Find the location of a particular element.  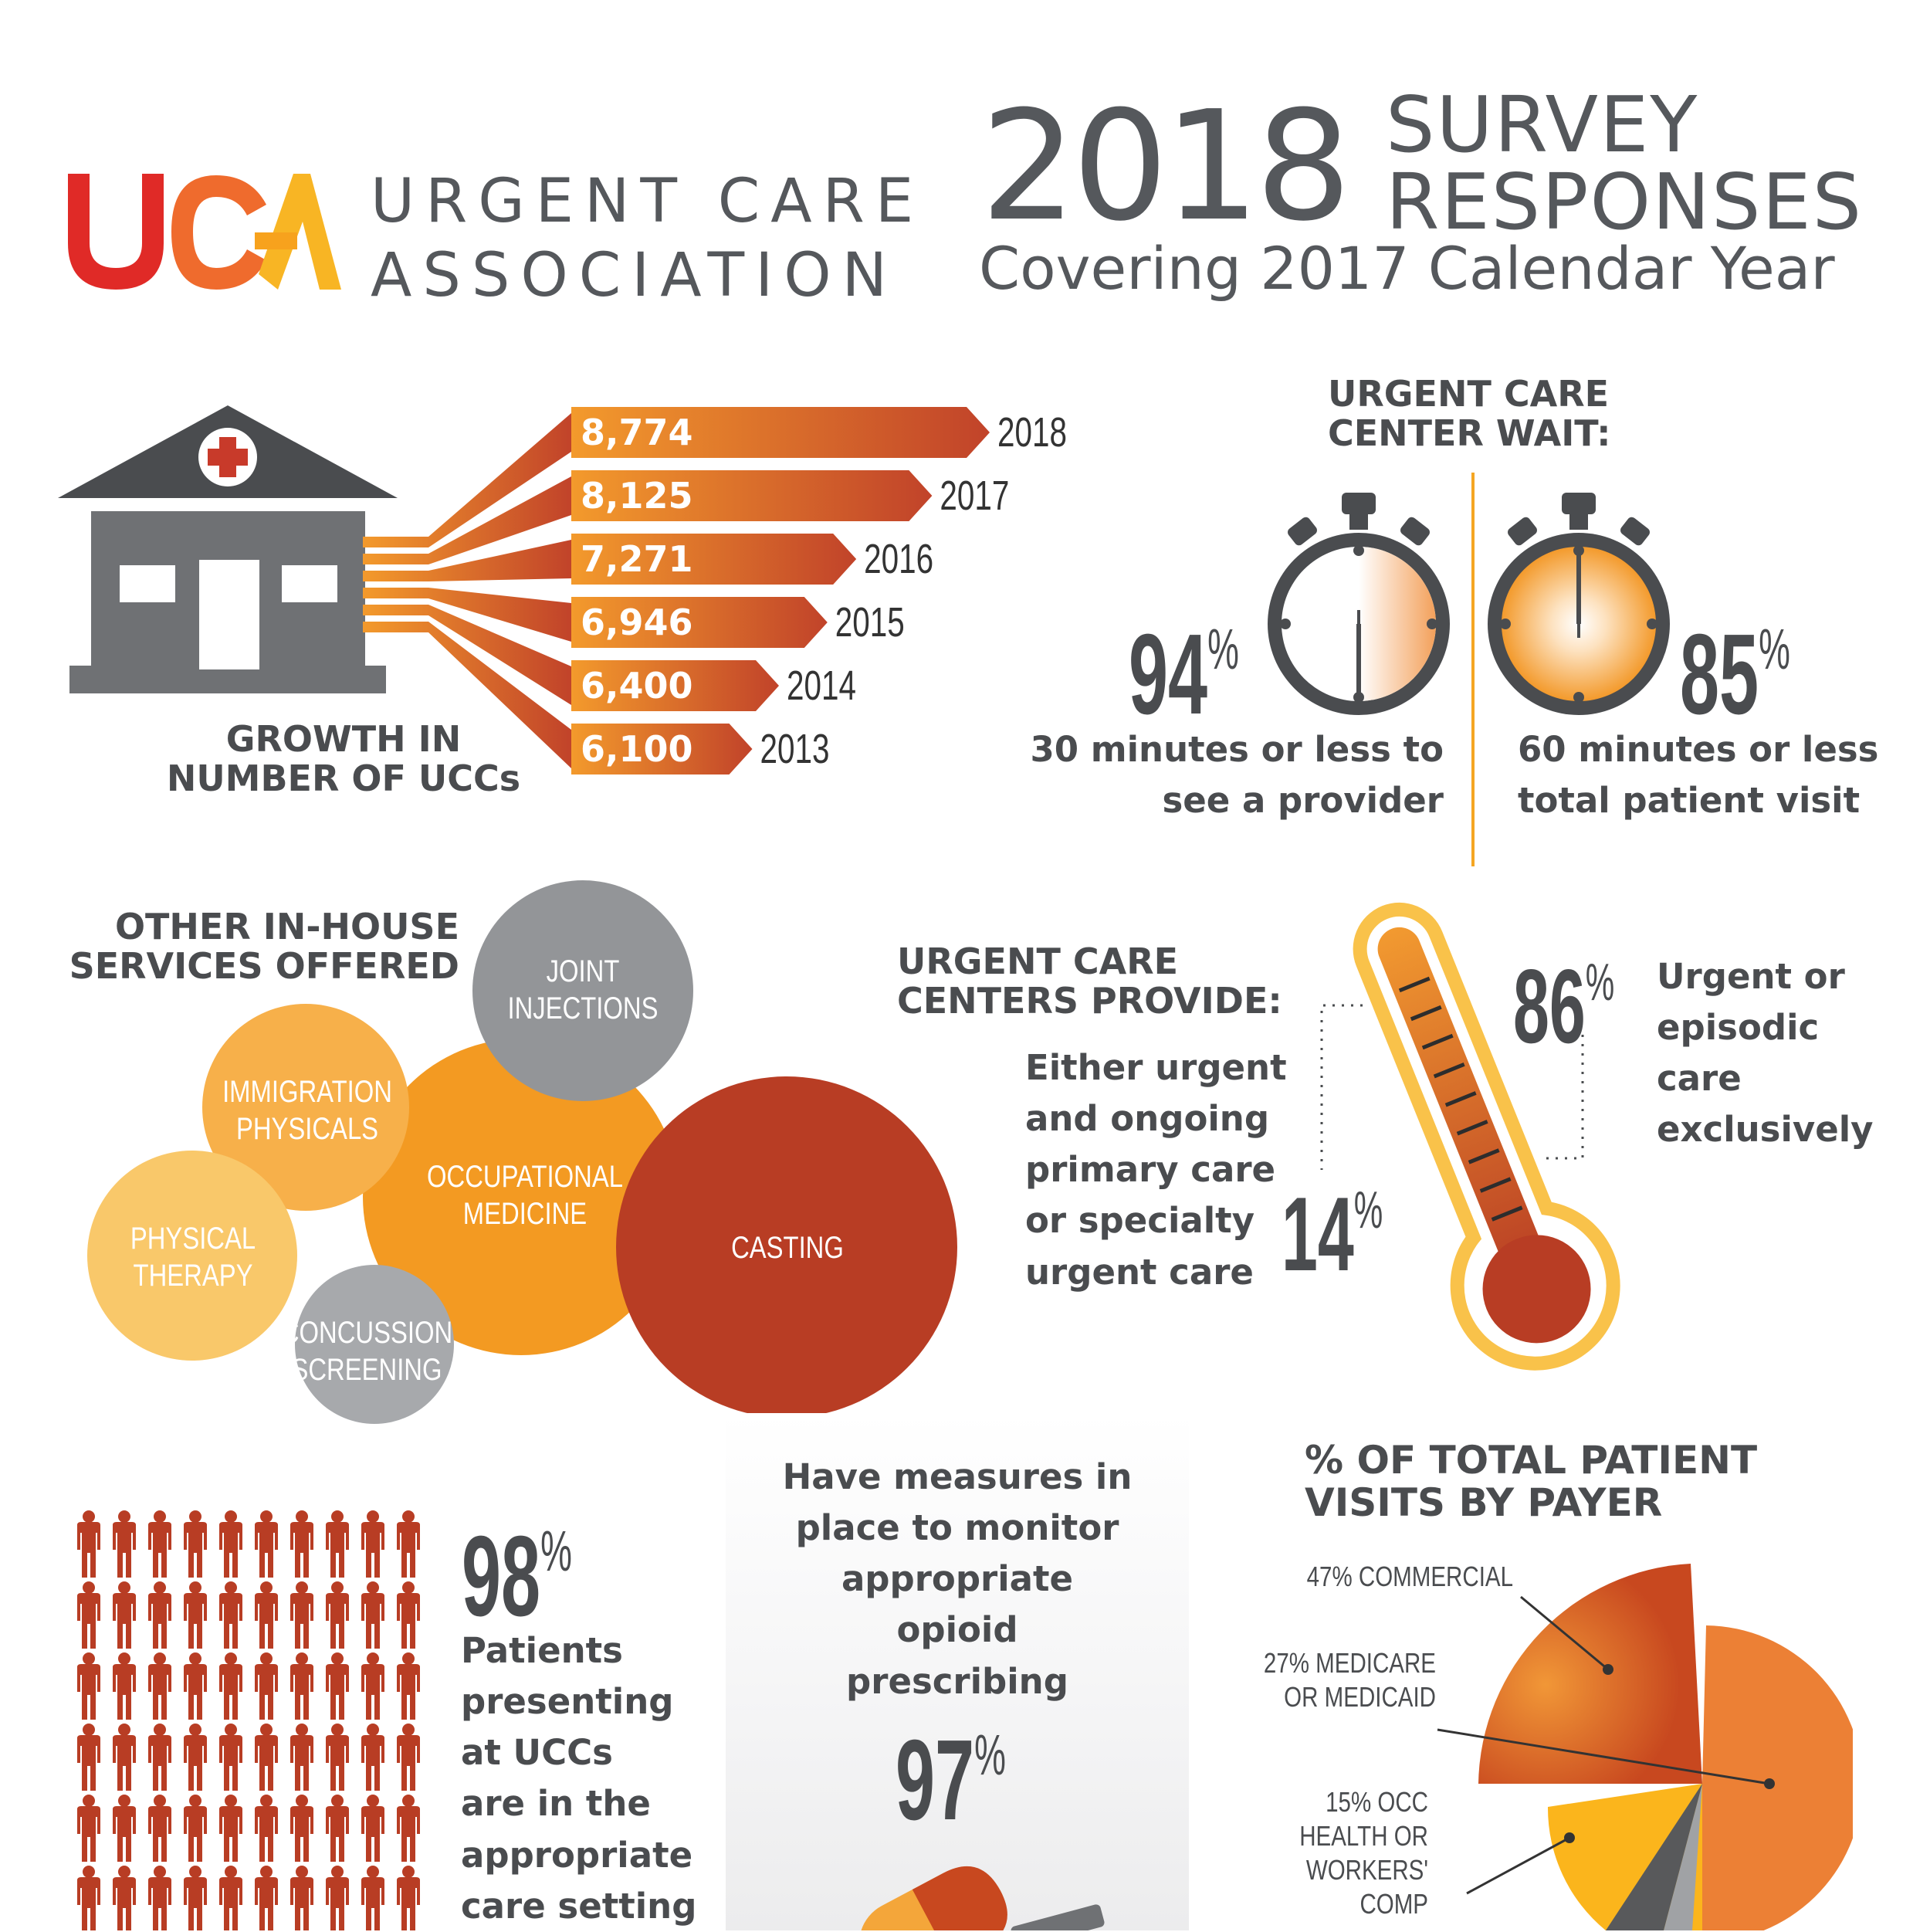

bubble-label-immigration-physicals: IMMIGRATION PHYSICALS is located at coordinates (307, 1110).